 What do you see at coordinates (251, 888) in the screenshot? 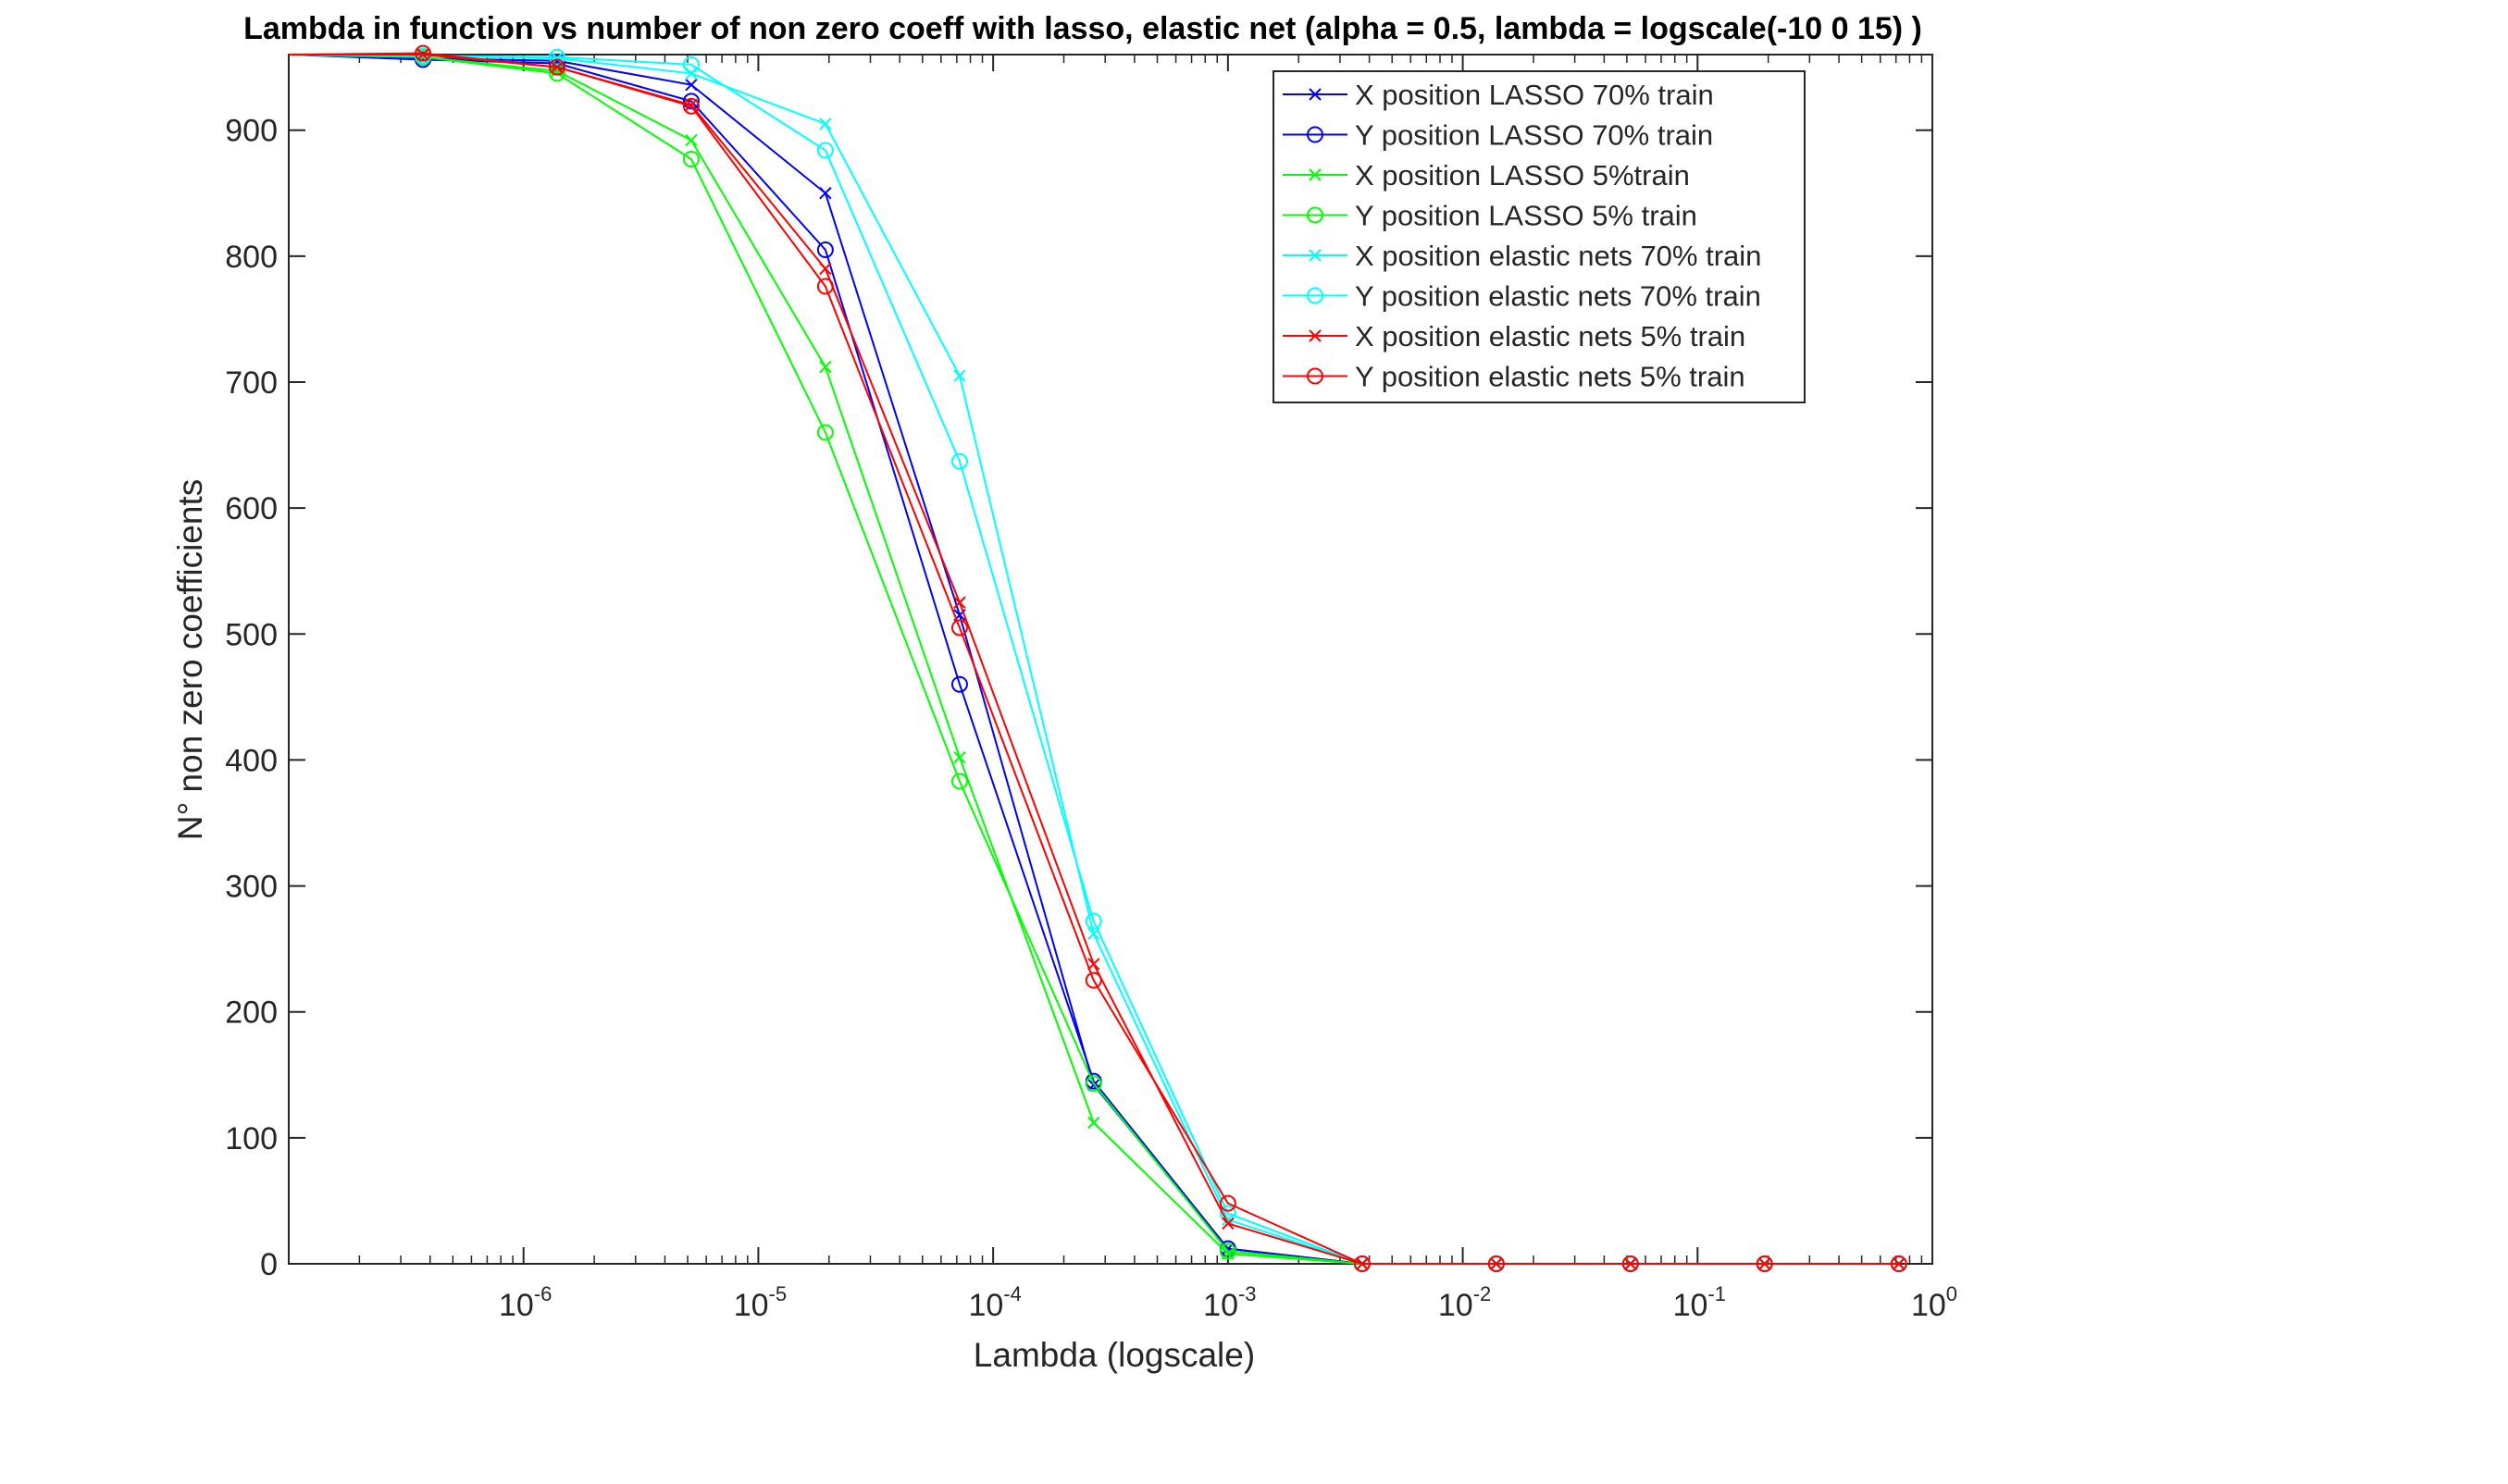
I see `y-tick-label: 300` at bounding box center [251, 888].